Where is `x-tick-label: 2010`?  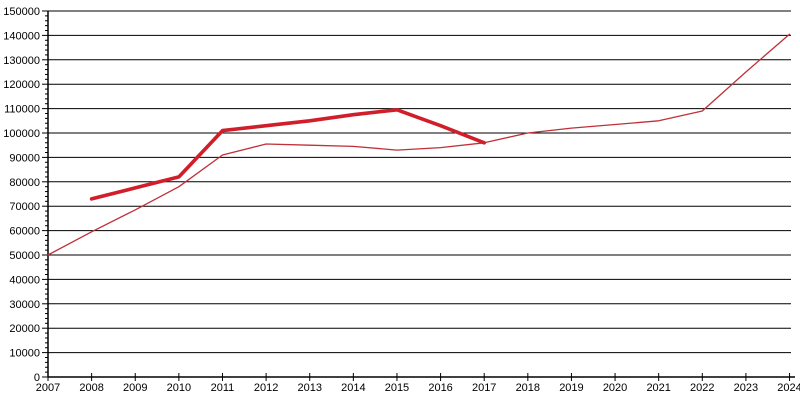 x-tick-label: 2010 is located at coordinates (179, 388).